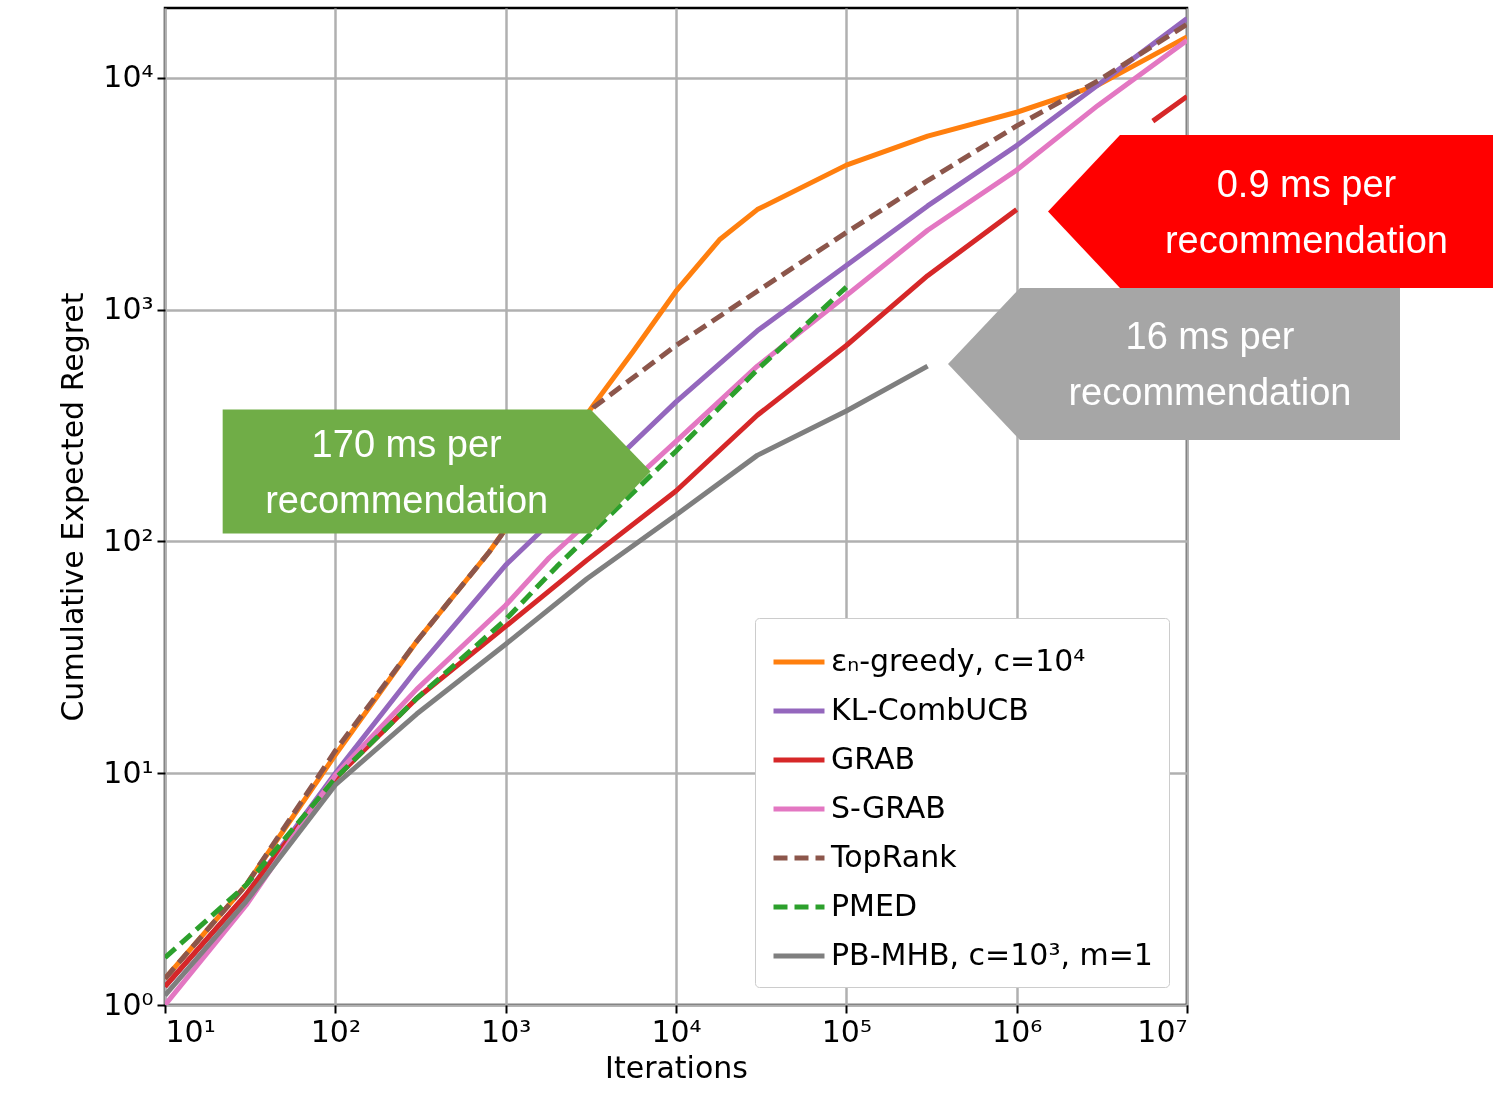 The height and width of the screenshot is (1117, 1493). I want to click on y-axis-title: Cumulative Expected Regret, so click(73, 507).